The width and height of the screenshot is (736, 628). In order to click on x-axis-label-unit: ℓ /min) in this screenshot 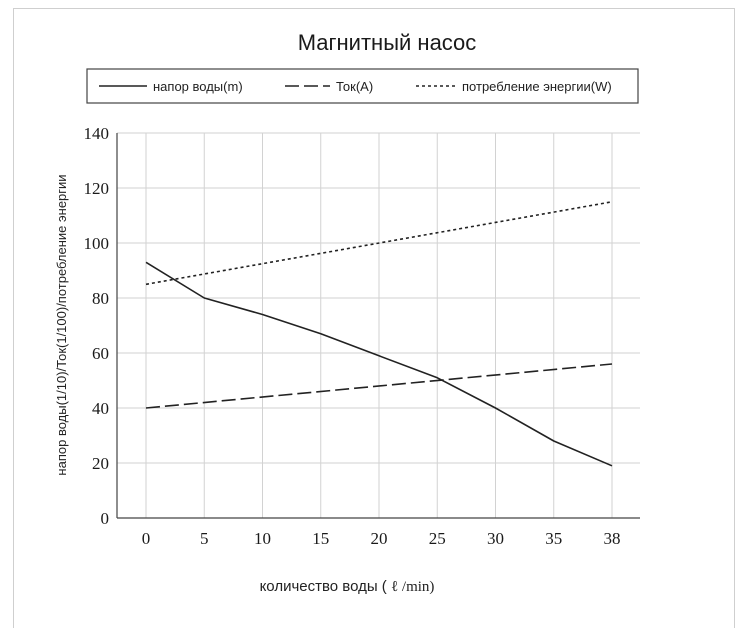, I will do `click(412, 587)`.